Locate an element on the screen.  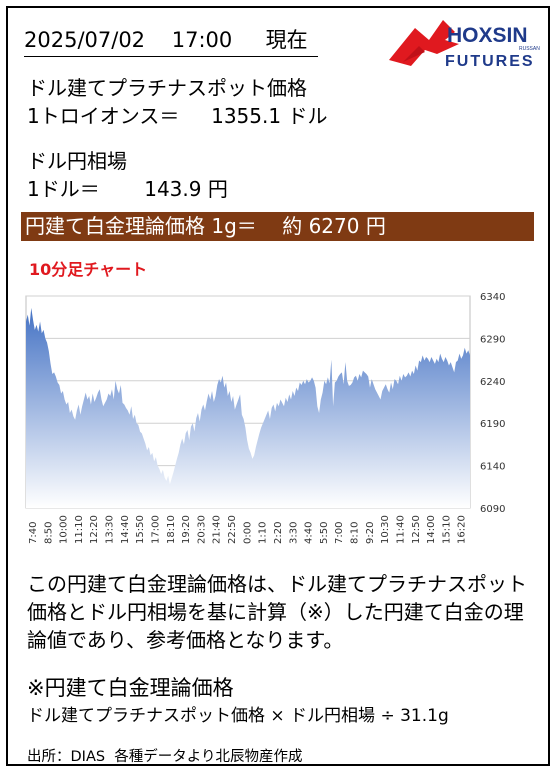
x-tick-label: 1:10 is located at coordinates (263, 533).